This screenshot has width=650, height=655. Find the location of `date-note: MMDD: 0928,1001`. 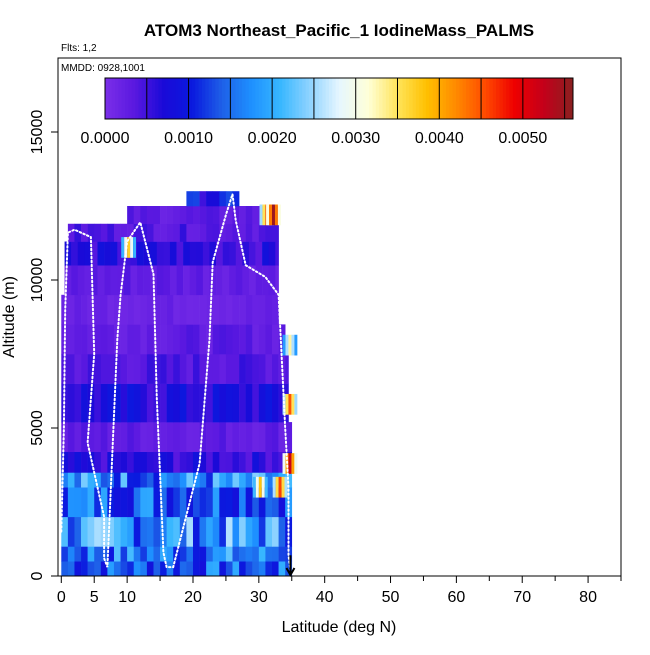

date-note: MMDD: 0928,1001 is located at coordinates (103, 68).